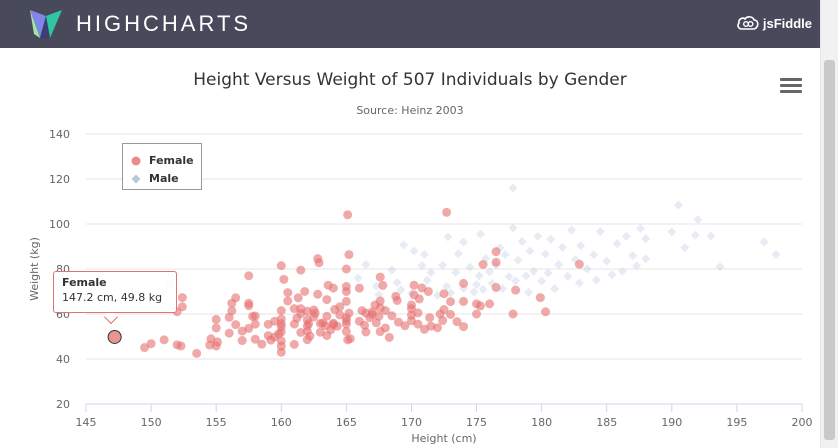  I want to click on jsfiddle-link: jsFiddle, so click(774, 23).